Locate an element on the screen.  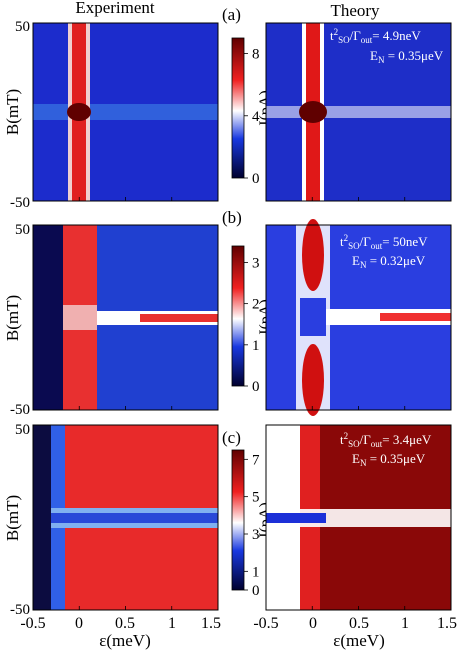
panel-a-exp-peak is located at coordinates (79, 112).